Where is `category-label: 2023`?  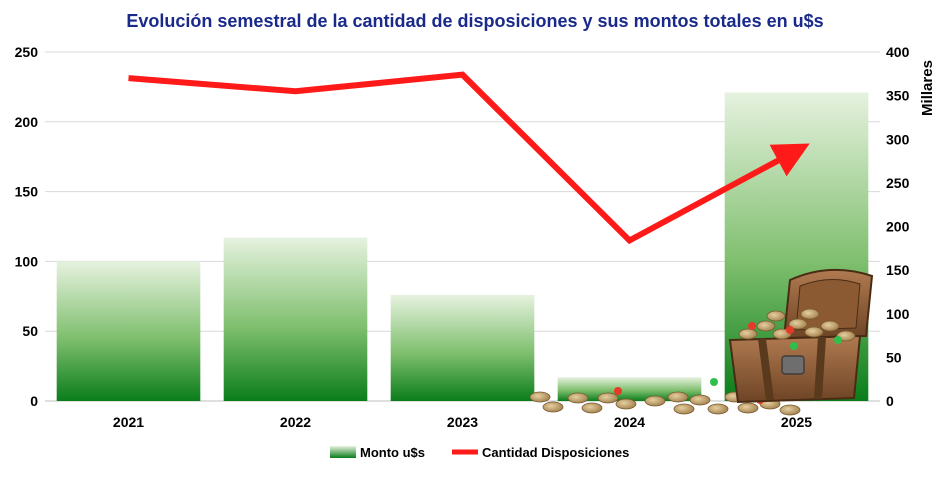 category-label: 2023 is located at coordinates (462, 422).